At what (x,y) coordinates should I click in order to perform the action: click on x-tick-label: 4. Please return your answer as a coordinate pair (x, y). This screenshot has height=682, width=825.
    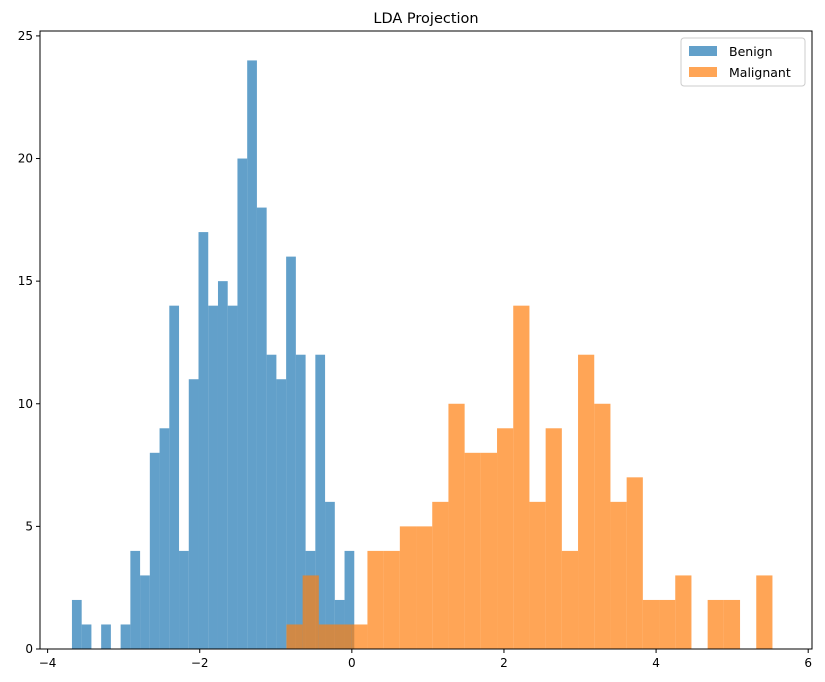
    Looking at the image, I should click on (656, 663).